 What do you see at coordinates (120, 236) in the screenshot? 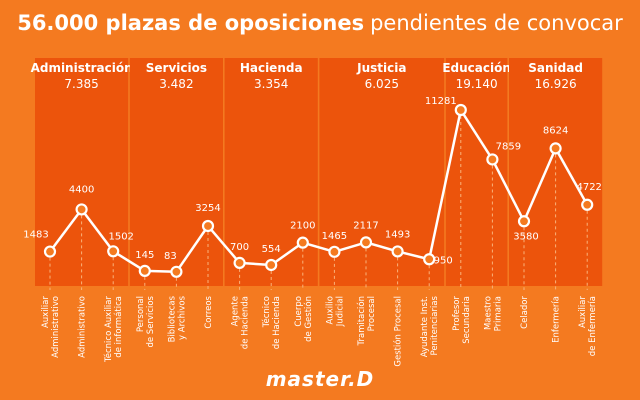
I see `value-label: 1502` at bounding box center [120, 236].